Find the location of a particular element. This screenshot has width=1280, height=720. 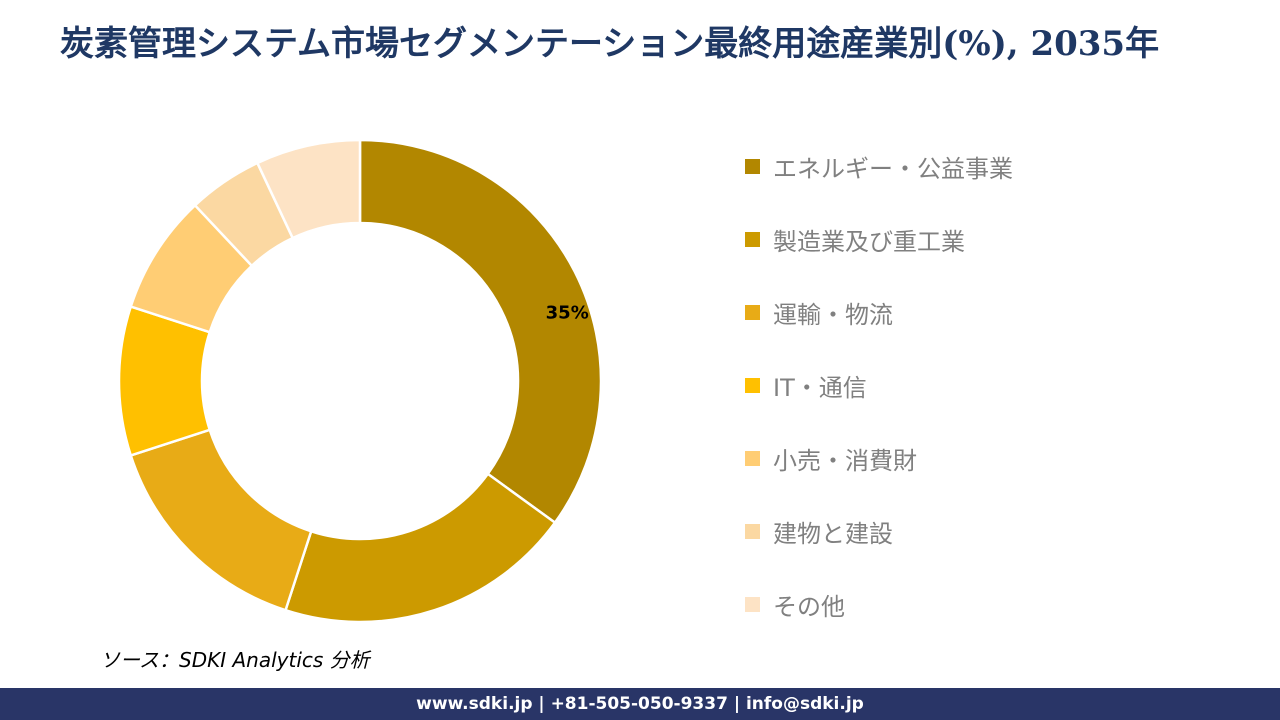

legend-item-0: エネルギー・公益事業 is located at coordinates (879, 167).